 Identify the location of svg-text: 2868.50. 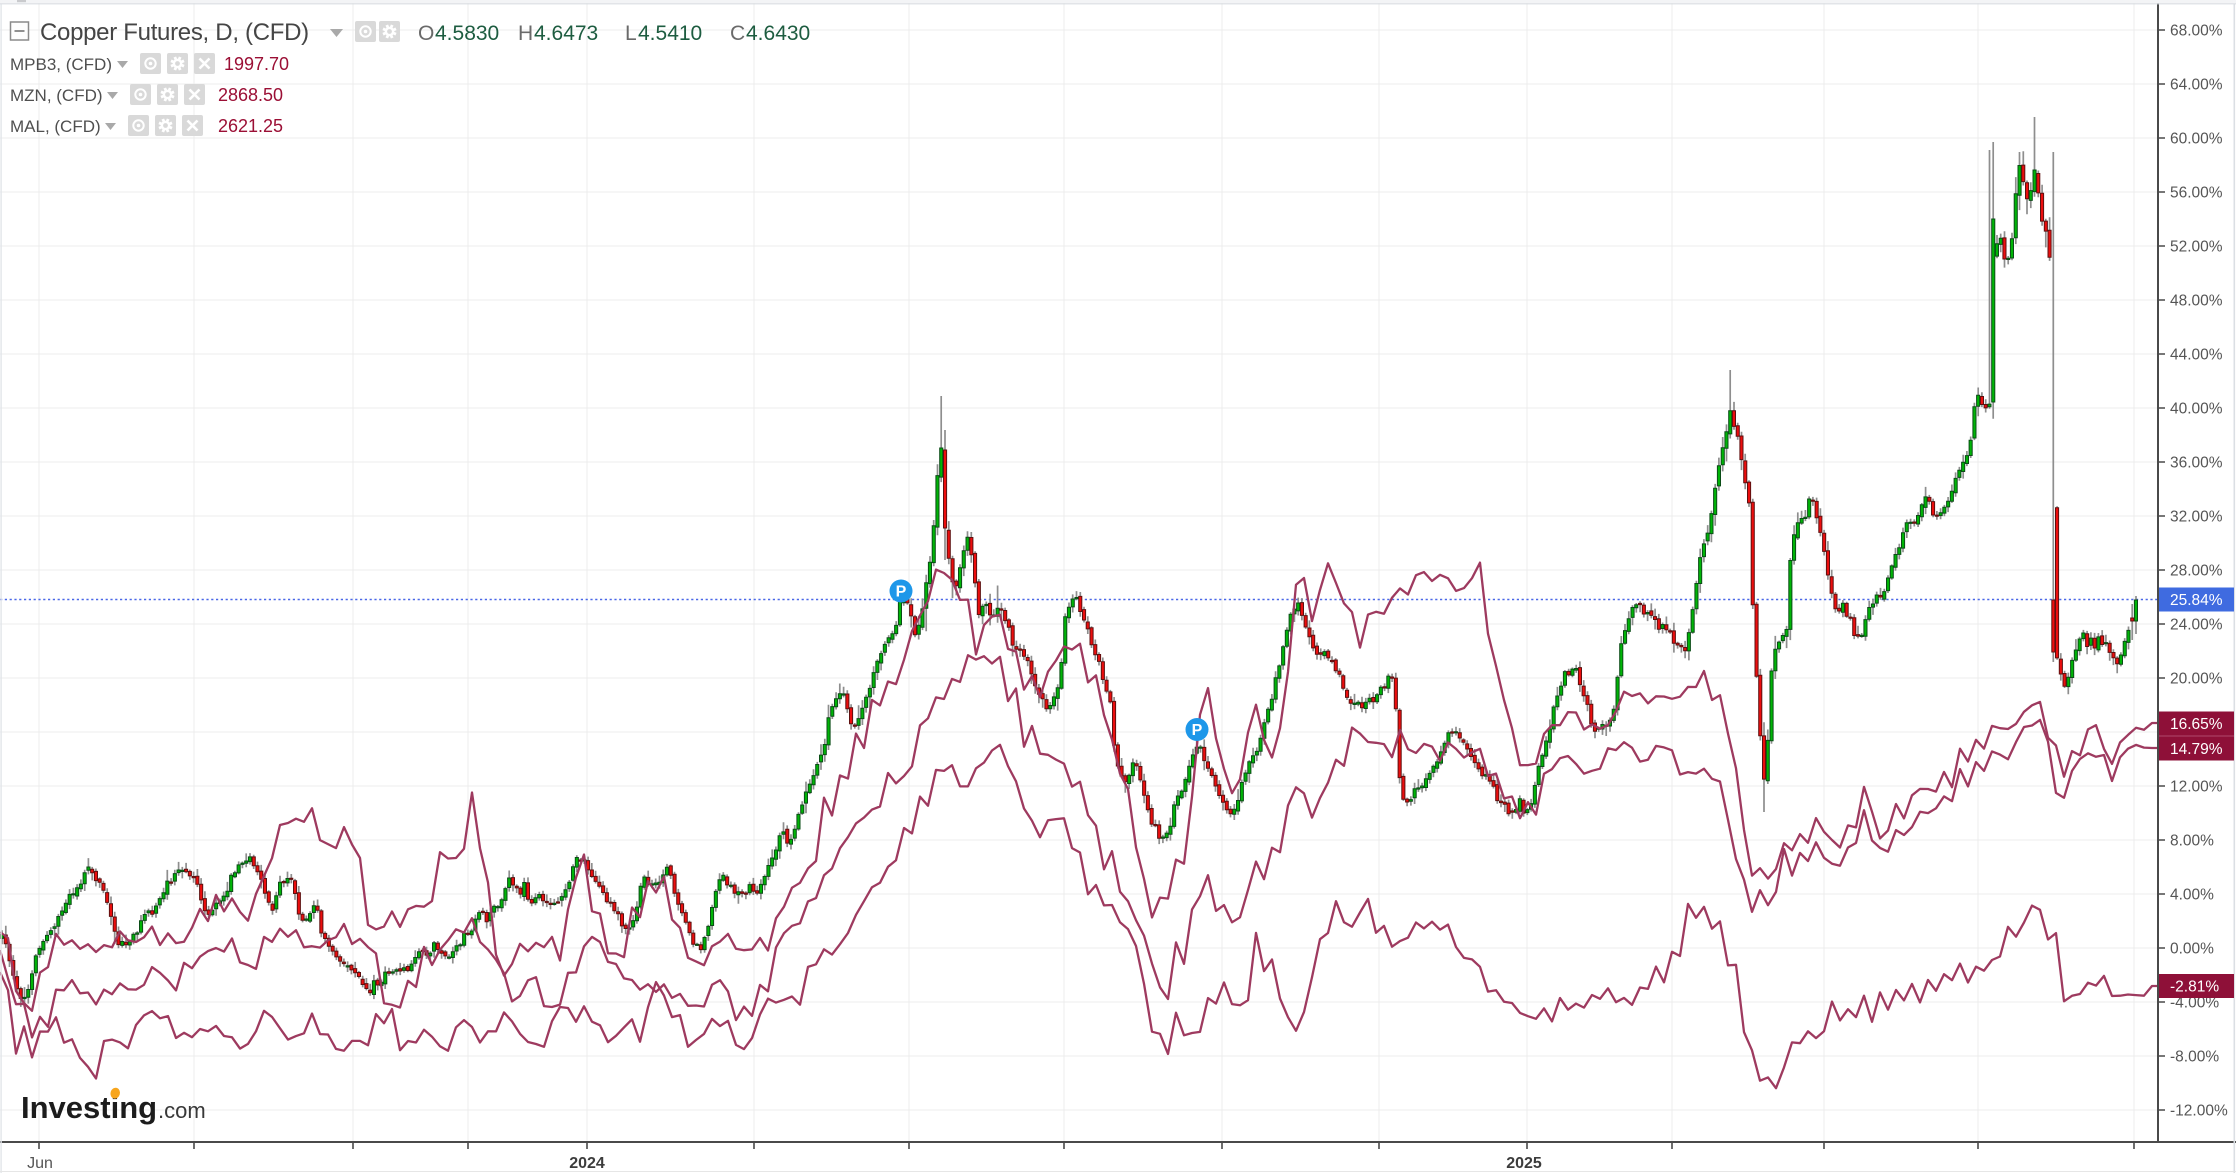
(250, 95).